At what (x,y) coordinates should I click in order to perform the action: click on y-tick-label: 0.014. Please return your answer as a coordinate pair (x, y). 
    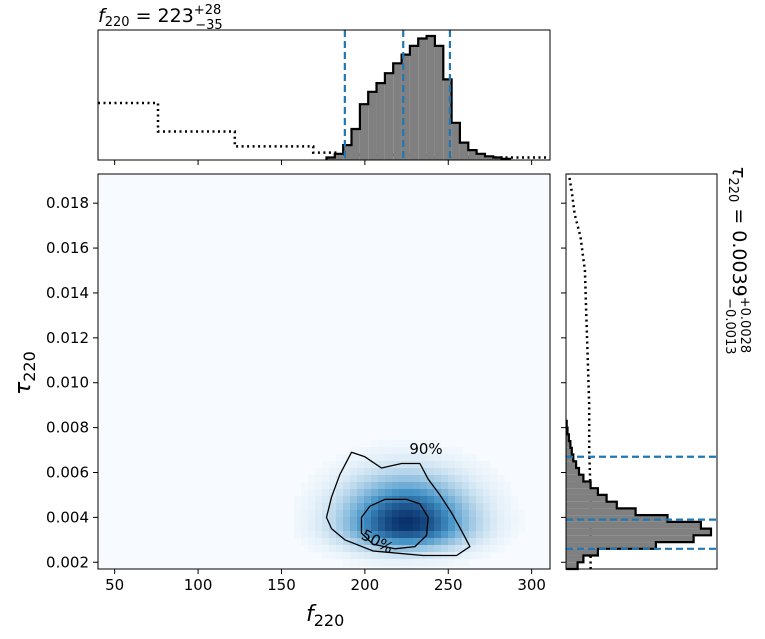
    Looking at the image, I should click on (67, 293).